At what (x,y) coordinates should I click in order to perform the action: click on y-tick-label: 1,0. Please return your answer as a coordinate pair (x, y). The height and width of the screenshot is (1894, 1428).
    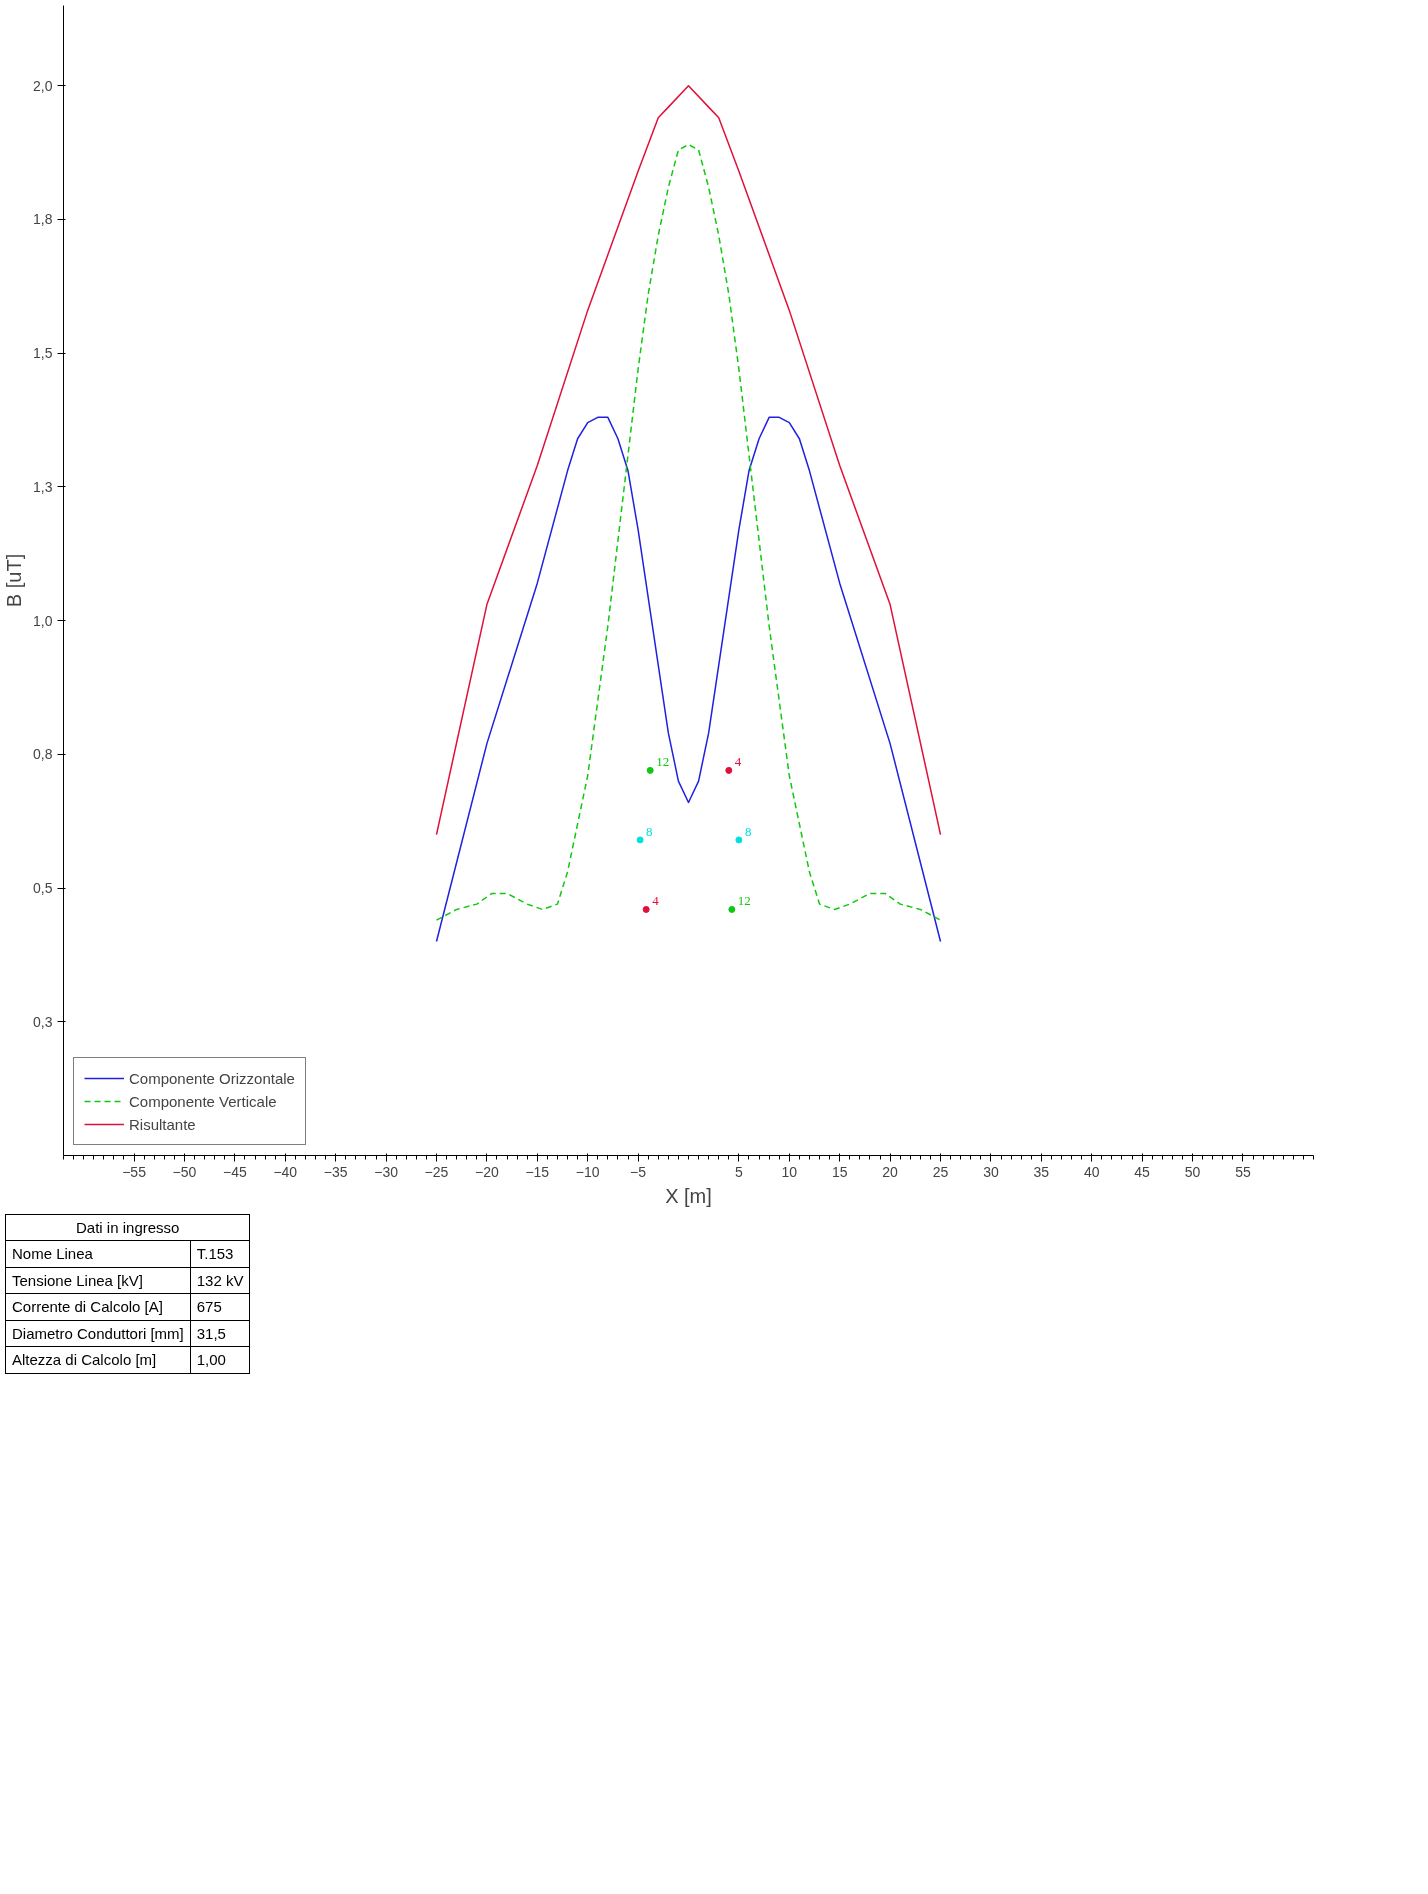
    Looking at the image, I should click on (43, 620).